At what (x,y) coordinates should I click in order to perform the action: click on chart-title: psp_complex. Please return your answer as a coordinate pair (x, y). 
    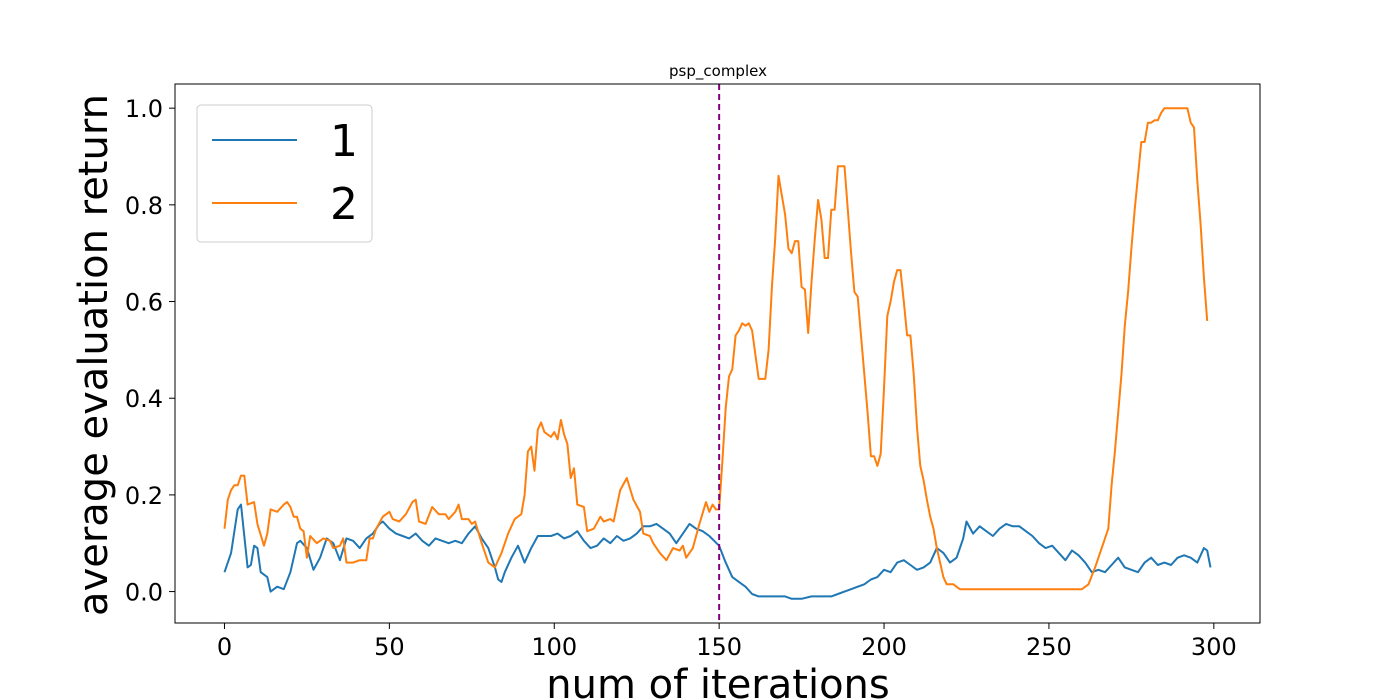
    Looking at the image, I should click on (718, 71).